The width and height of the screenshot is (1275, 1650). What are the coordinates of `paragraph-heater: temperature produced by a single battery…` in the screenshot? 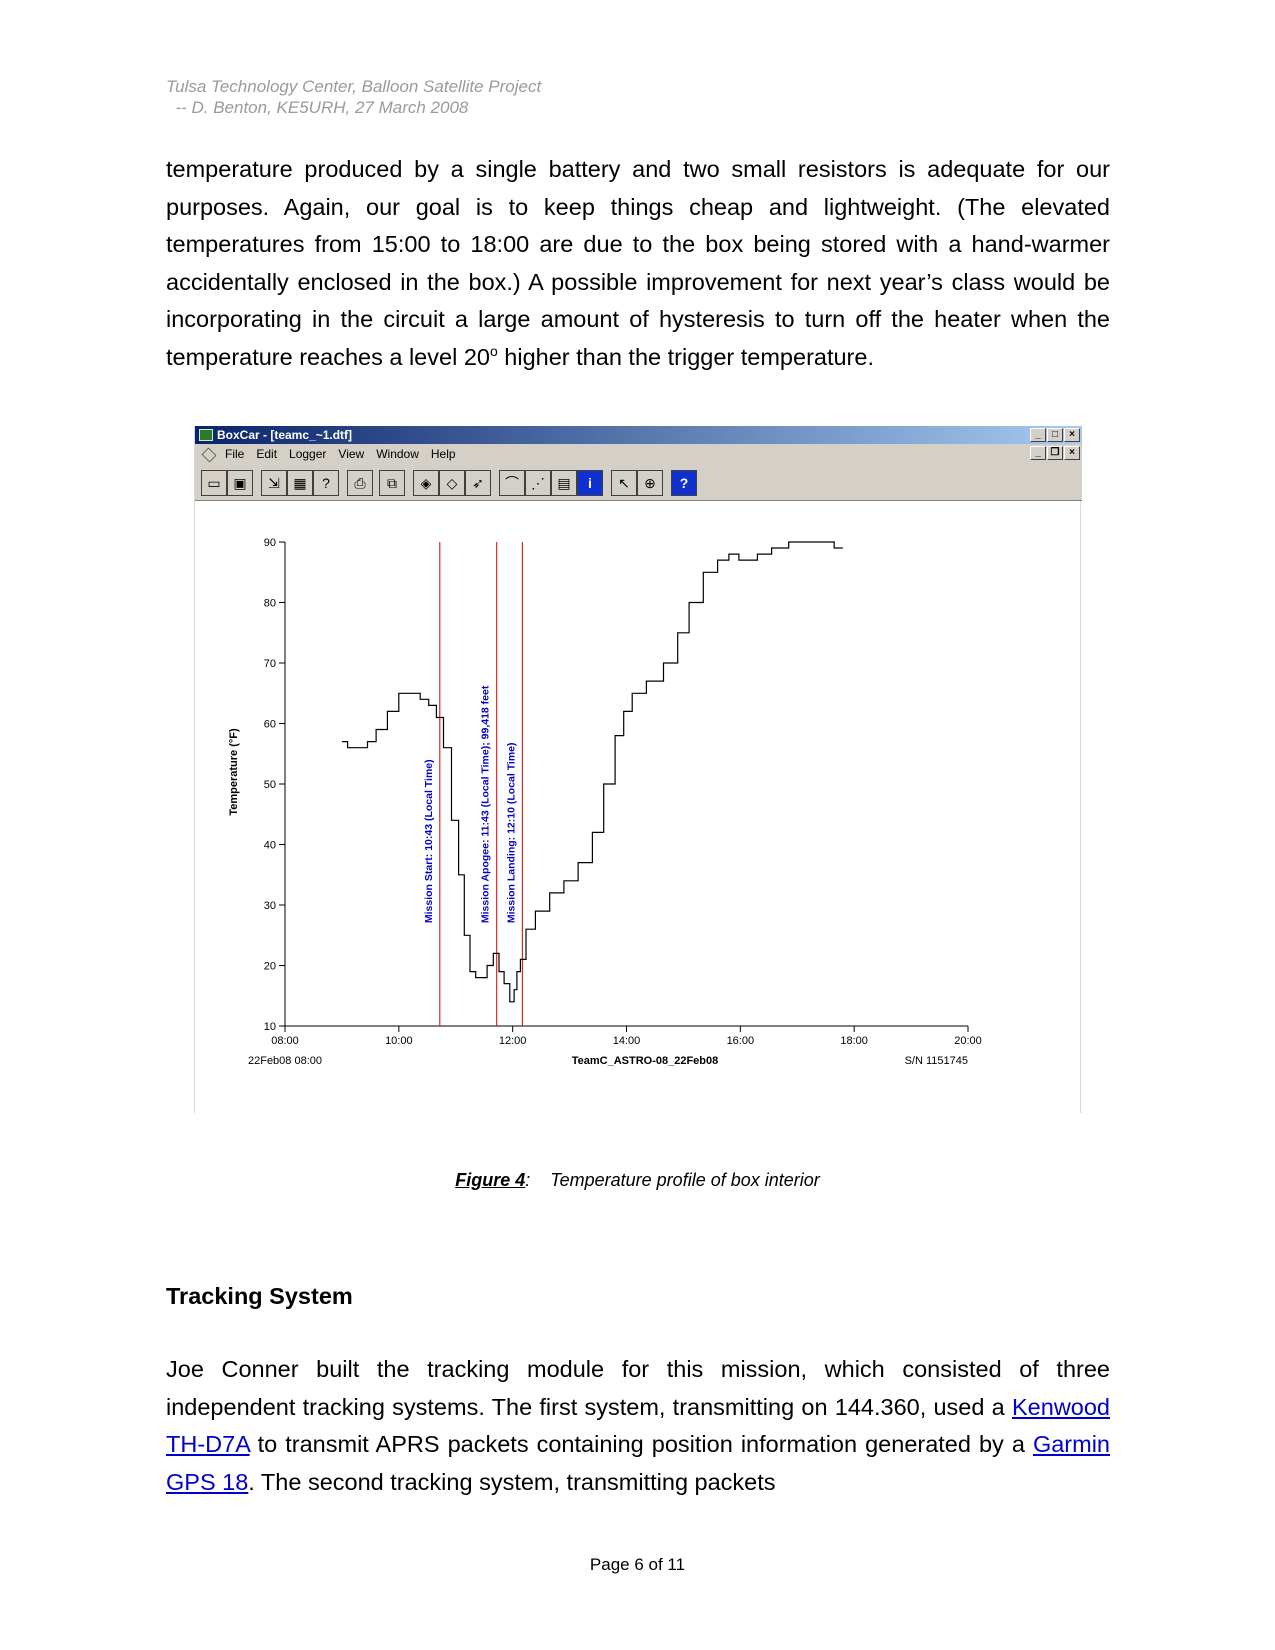 It's located at (638, 263).